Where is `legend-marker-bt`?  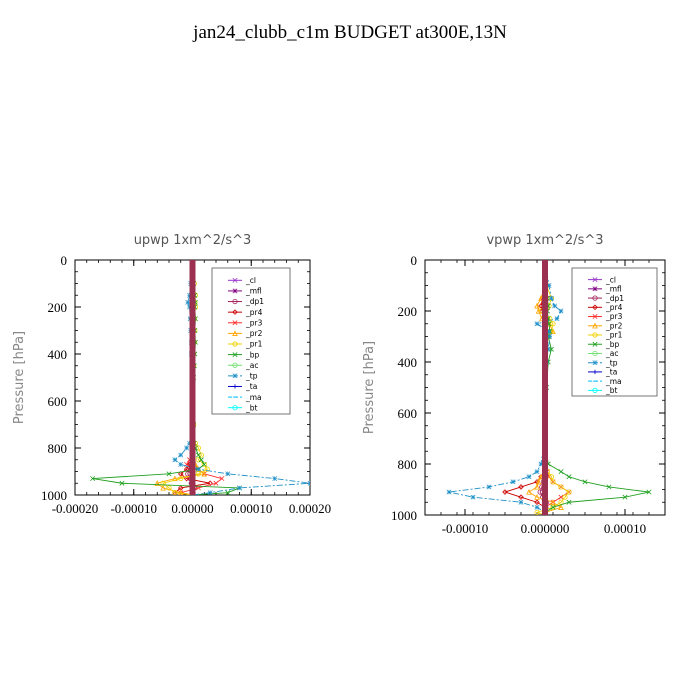
legend-marker-bt is located at coordinates (595, 390).